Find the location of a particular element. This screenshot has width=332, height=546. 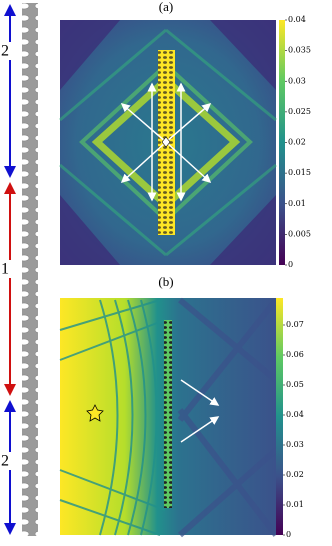

colorbar-tick-label: 0.025 is located at coordinates (299, 111).